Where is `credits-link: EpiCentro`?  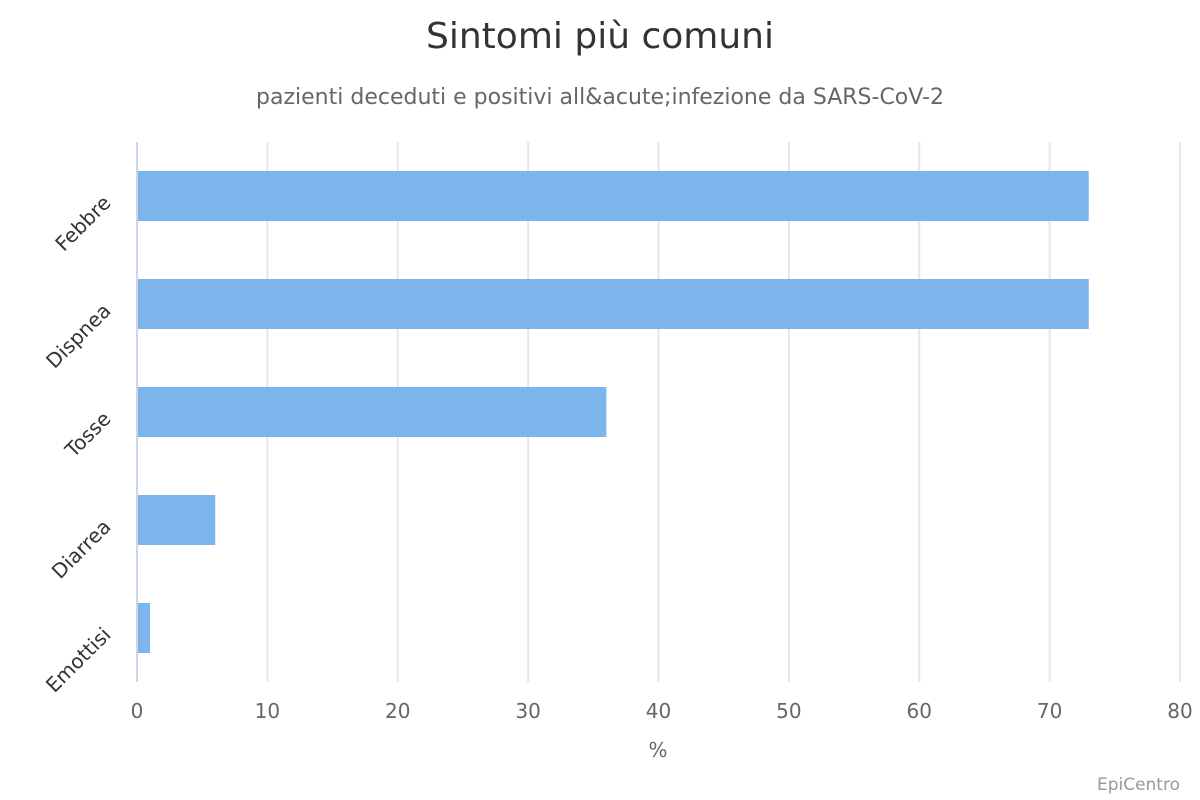
credits-link: EpiCentro is located at coordinates (1138, 785).